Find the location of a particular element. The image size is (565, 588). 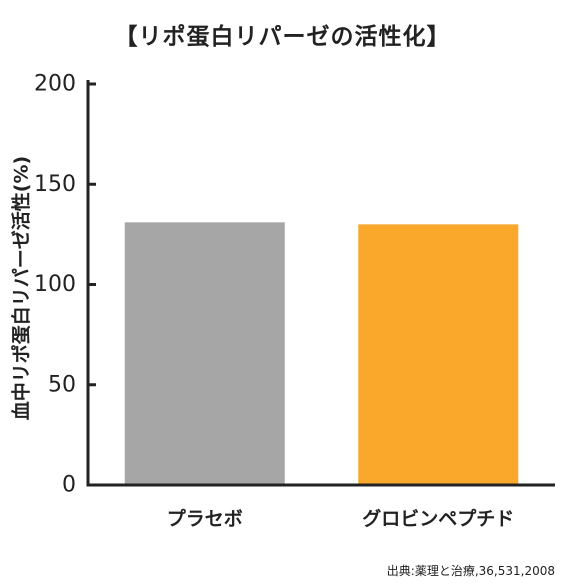

y-tick-label-3: 150 is located at coordinates (55, 184).